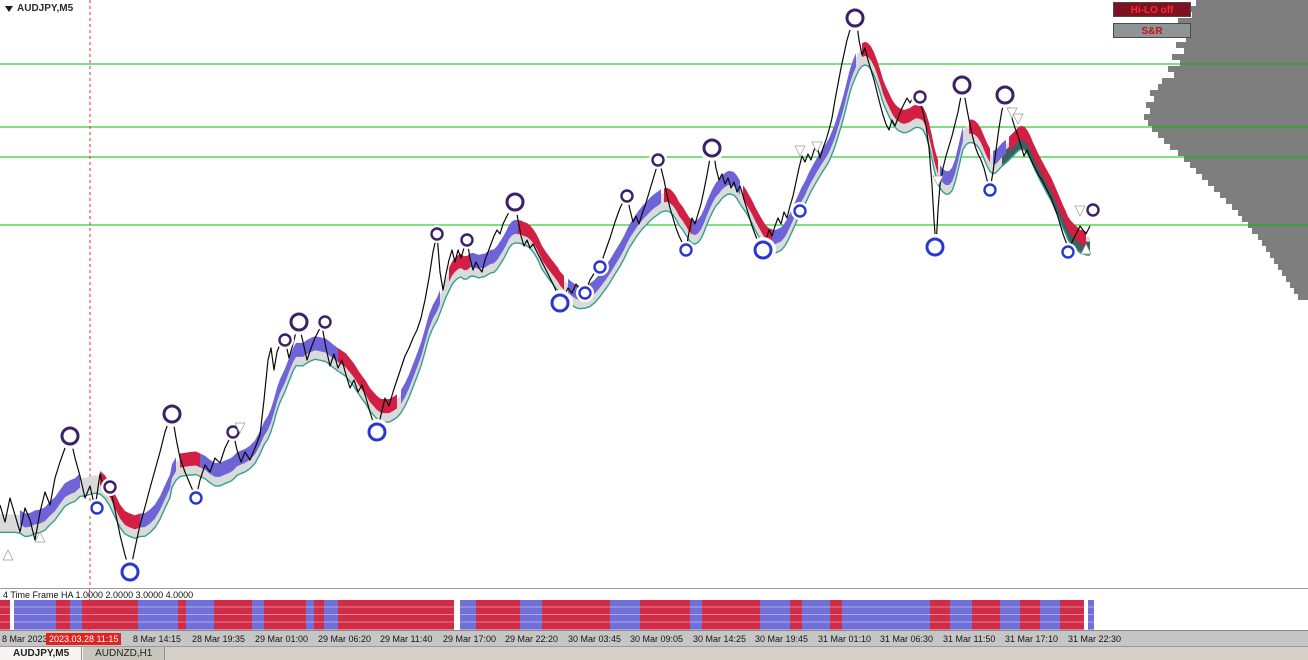  I want to click on time-axis-label: 31 Mar 11:50, so click(969, 639).